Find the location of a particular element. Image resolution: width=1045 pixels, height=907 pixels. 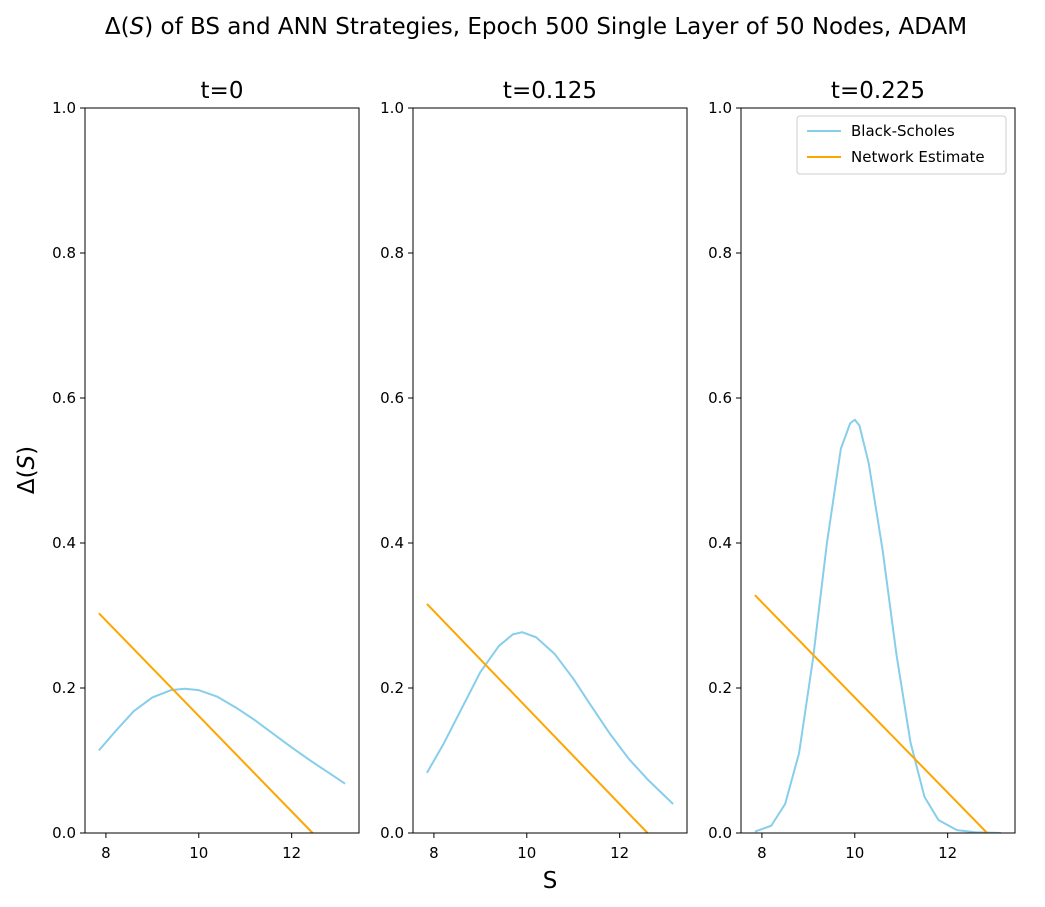

y-axis-label: Δ(S) is located at coordinates (27, 470).